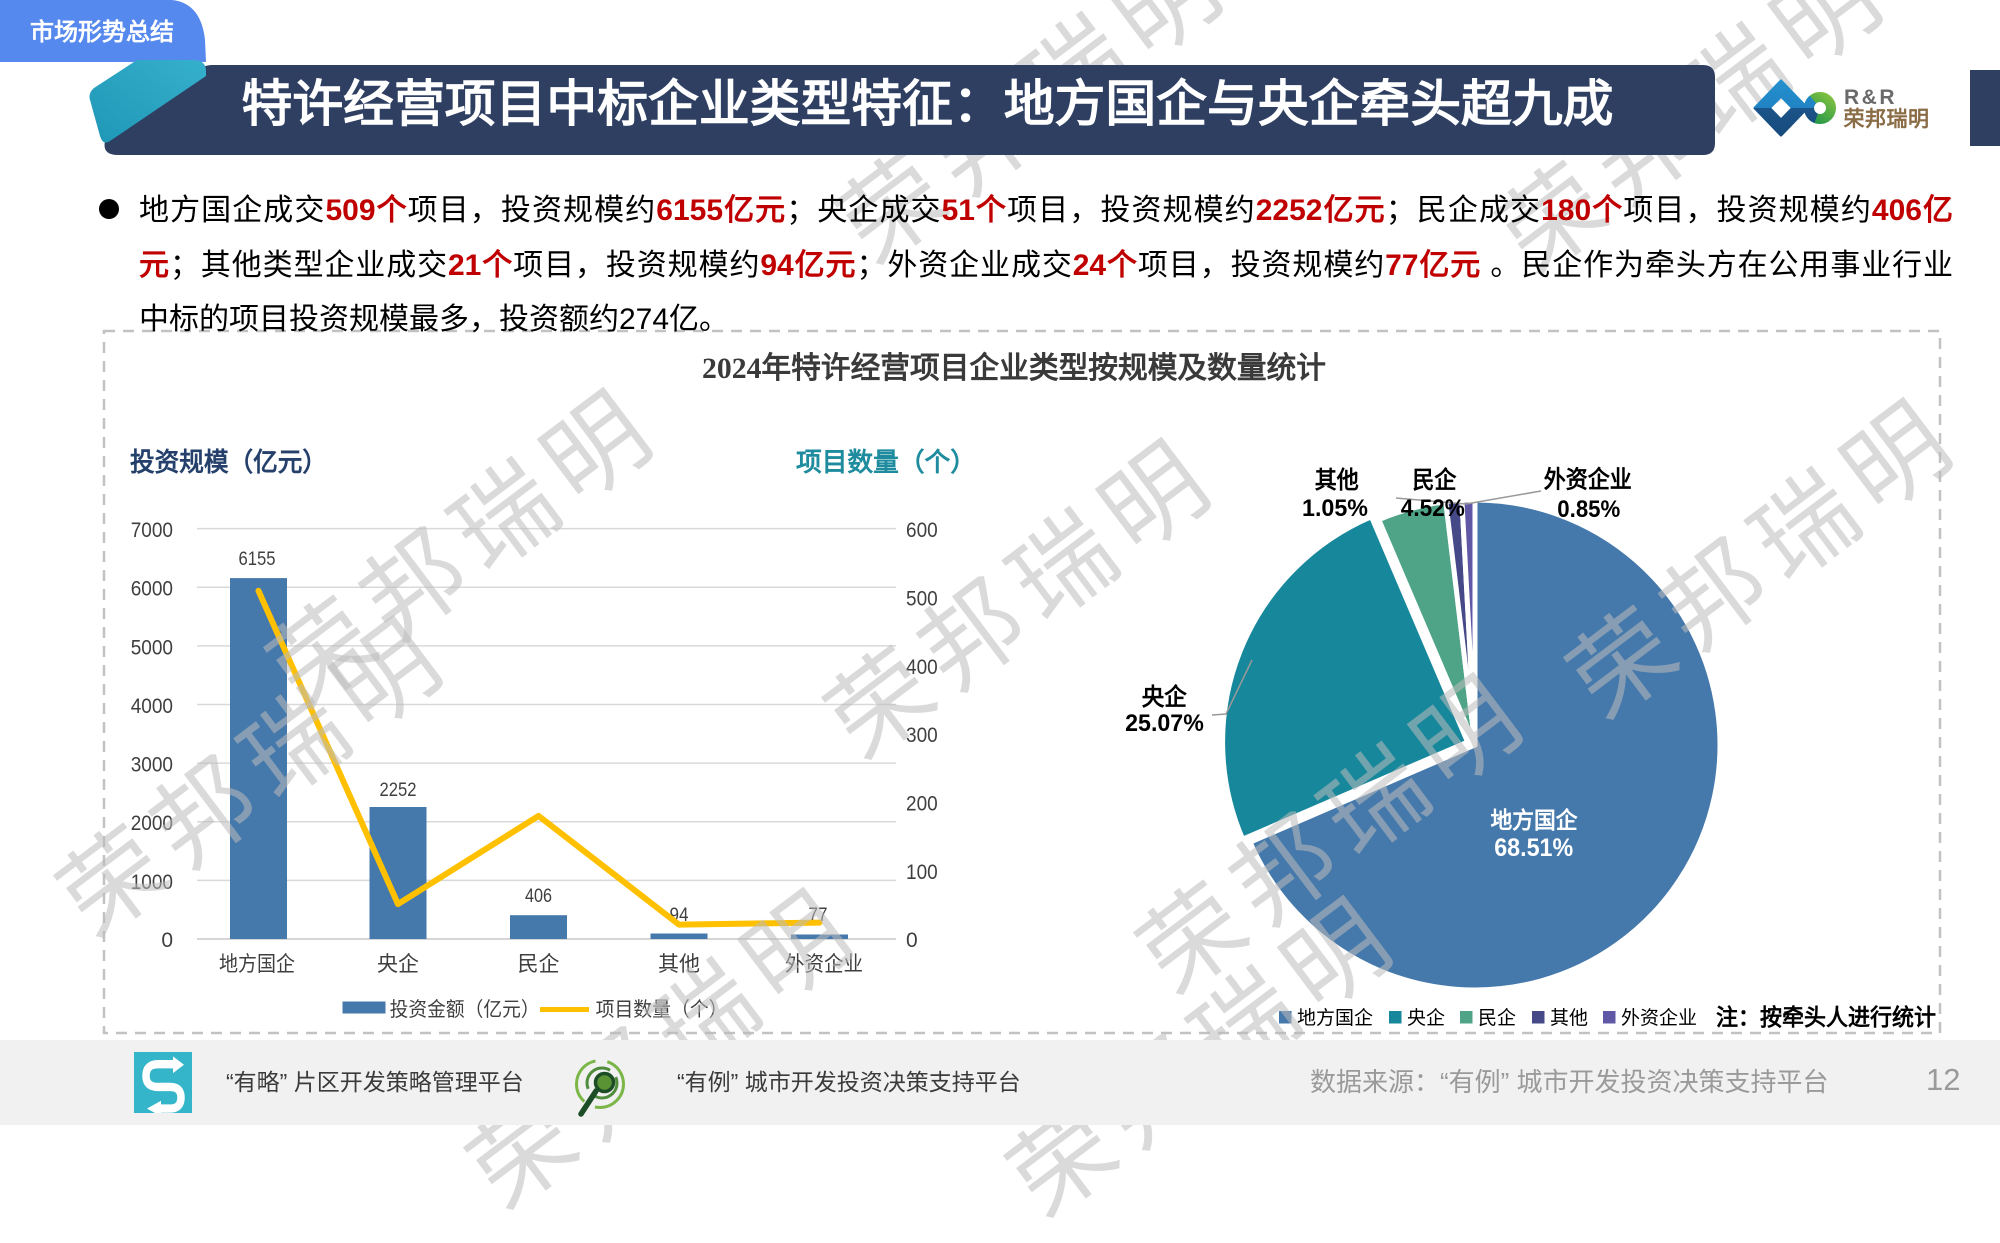 The width and height of the screenshot is (2000, 1243). What do you see at coordinates (152, 647) in the screenshot?
I see `svg-text: 5000` at bounding box center [152, 647].